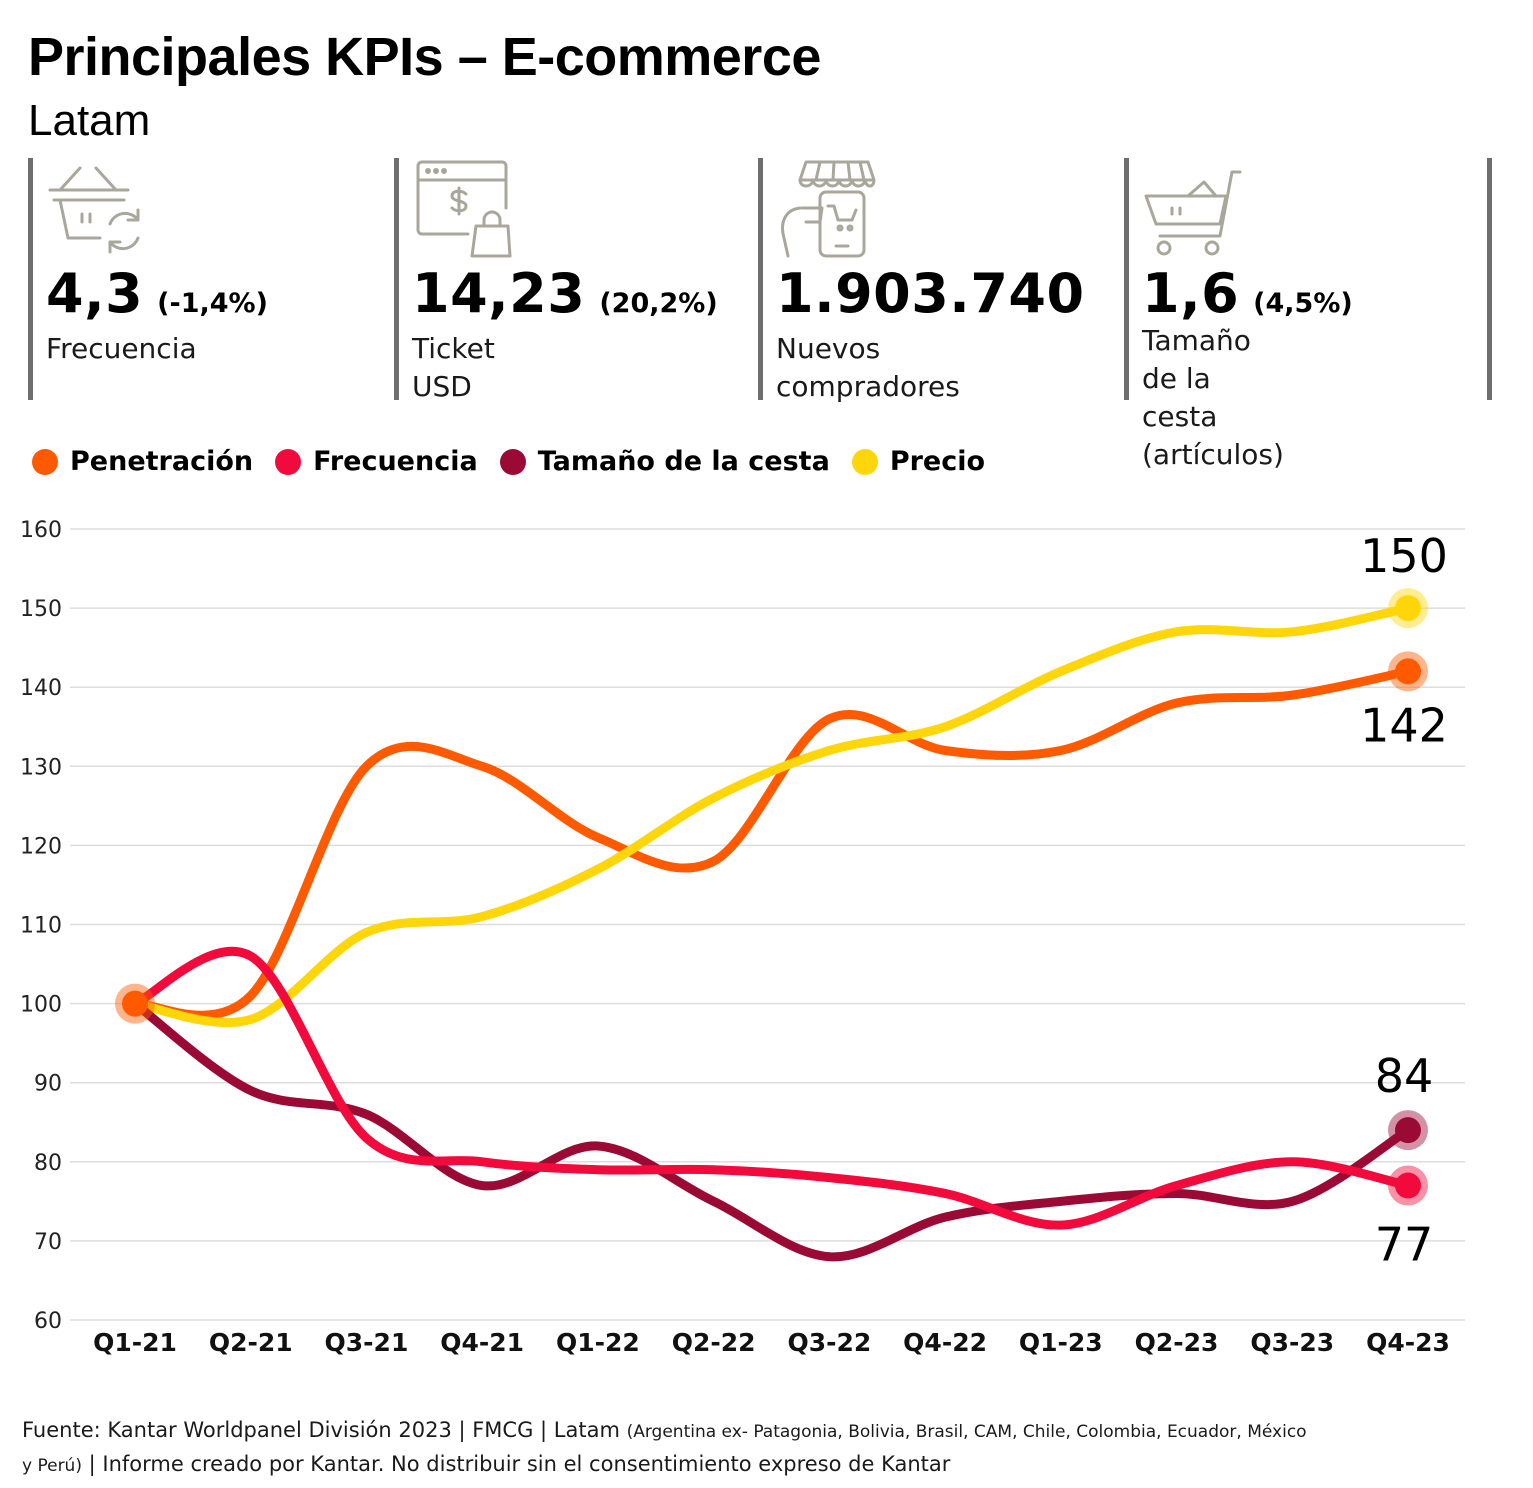  What do you see at coordinates (714, 1342) in the screenshot?
I see `x-tick-label: Q2-22` at bounding box center [714, 1342].